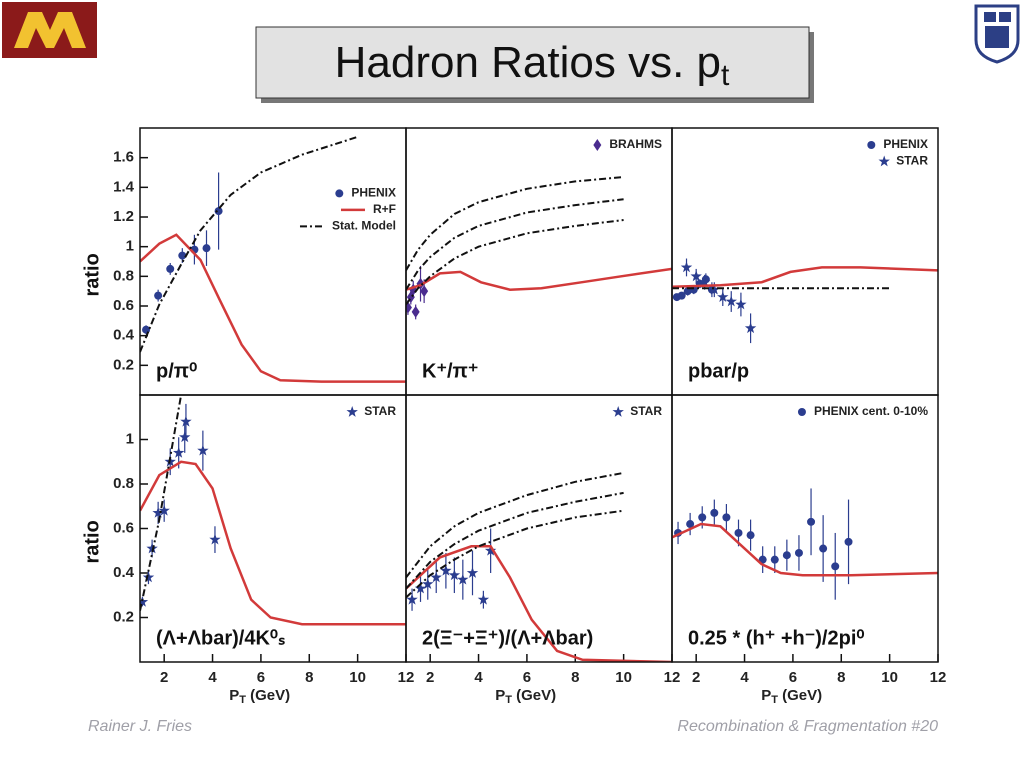 The width and height of the screenshot is (1024, 768). I want to click on title-main: Hadron Ratios vs. p, so click(528, 62).